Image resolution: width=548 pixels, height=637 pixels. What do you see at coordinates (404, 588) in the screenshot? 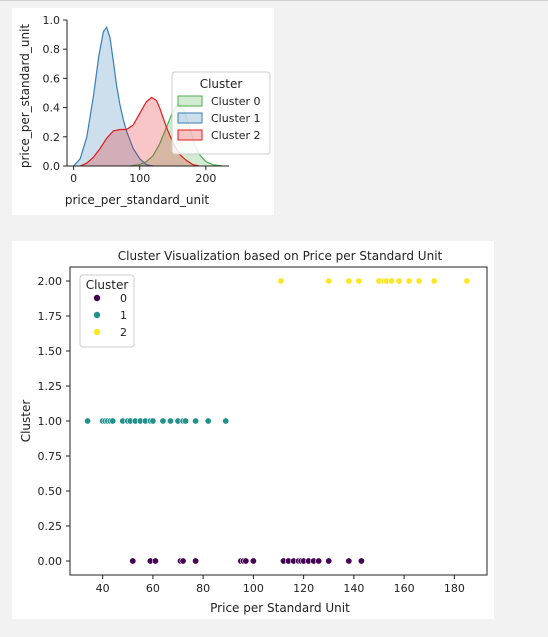
I see `scatter-x-tick-label: 160` at bounding box center [404, 588].